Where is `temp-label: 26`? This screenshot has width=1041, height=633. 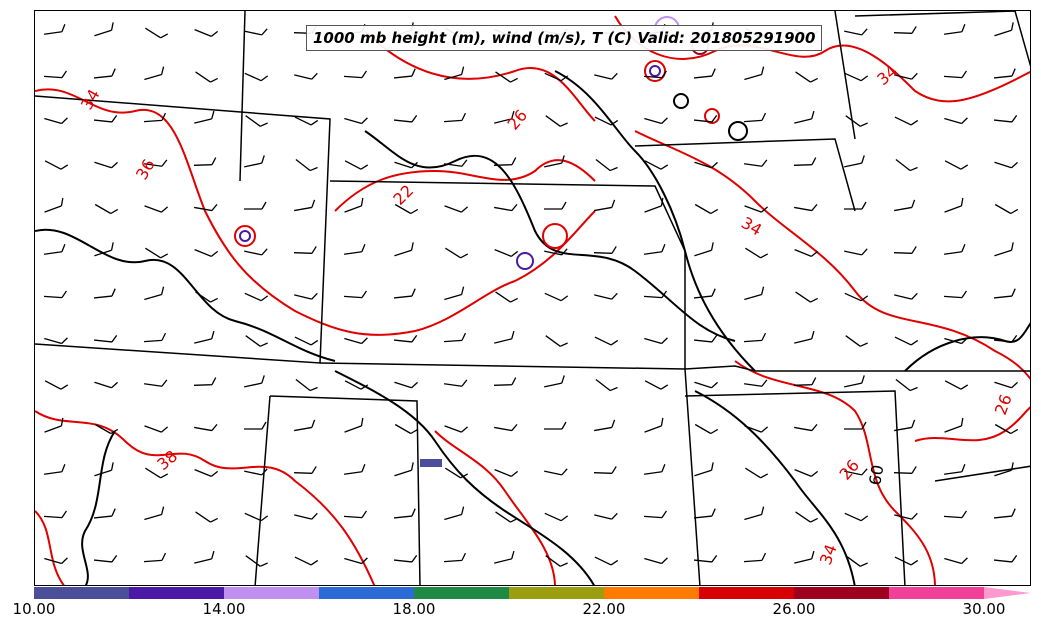 temp-label: 26 is located at coordinates (850, 470).